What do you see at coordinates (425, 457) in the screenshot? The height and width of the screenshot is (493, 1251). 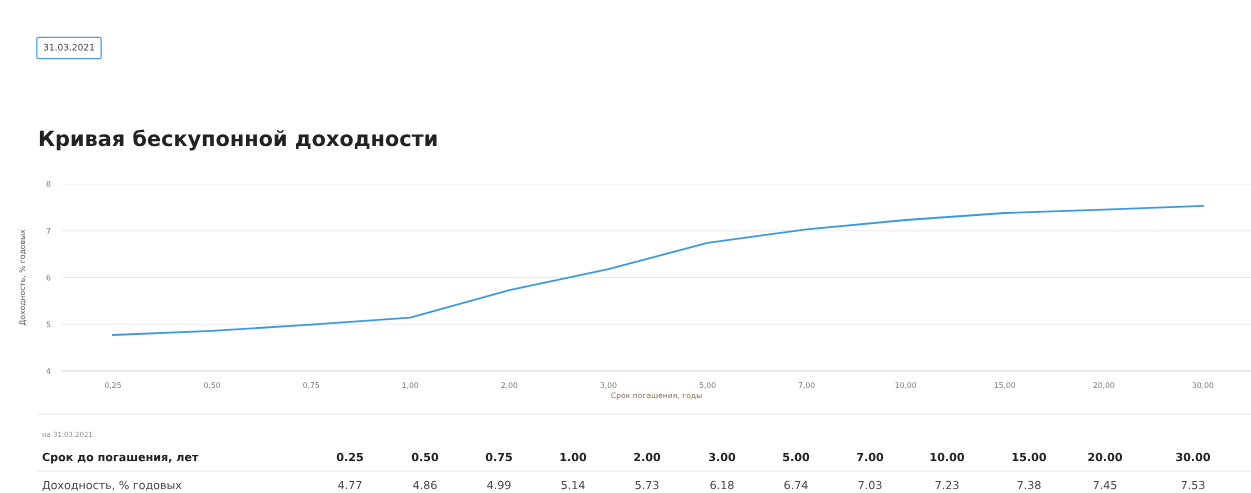 I see `text: 0.50` at bounding box center [425, 457].